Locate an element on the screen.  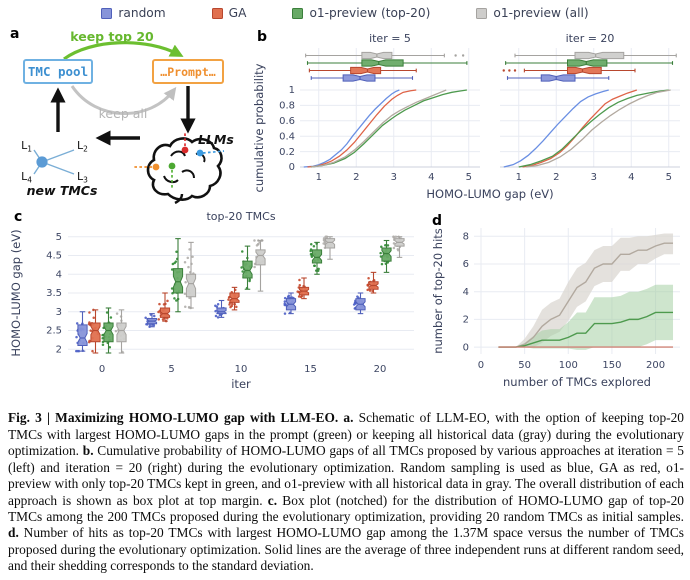
mean-lines is located at coordinates (586, 295).